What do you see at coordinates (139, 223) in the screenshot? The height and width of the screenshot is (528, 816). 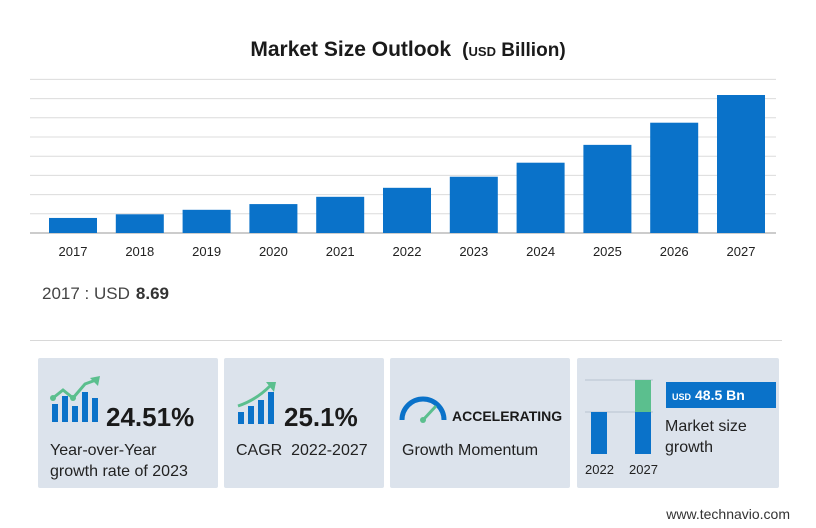 I see `bar-2018` at bounding box center [139, 223].